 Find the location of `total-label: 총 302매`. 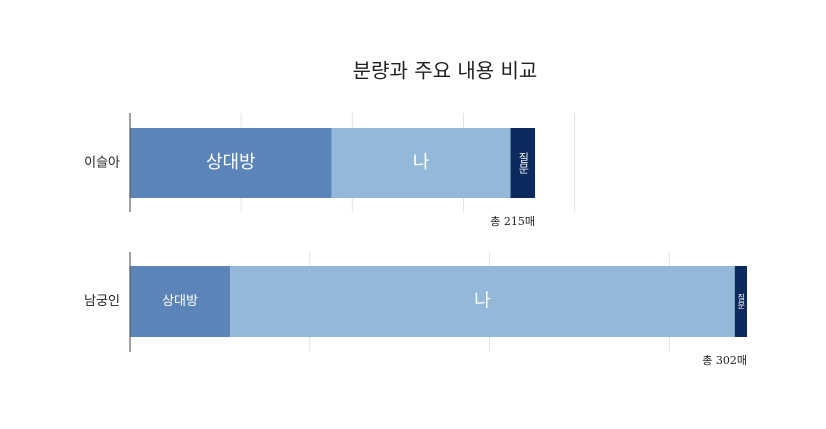

total-label: 총 302매 is located at coordinates (724, 360).